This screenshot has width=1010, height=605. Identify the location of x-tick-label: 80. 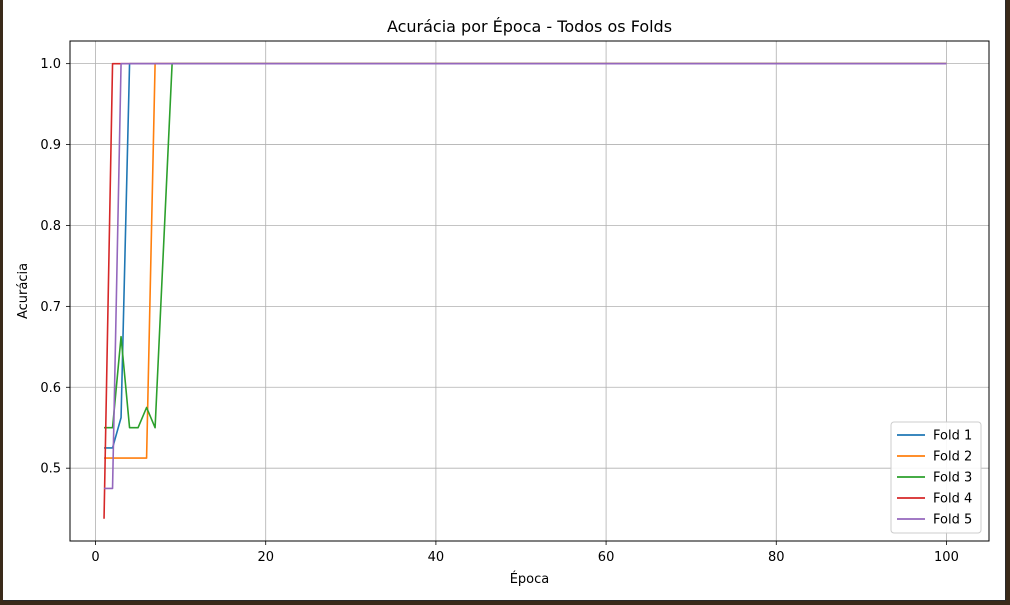
(776, 557).